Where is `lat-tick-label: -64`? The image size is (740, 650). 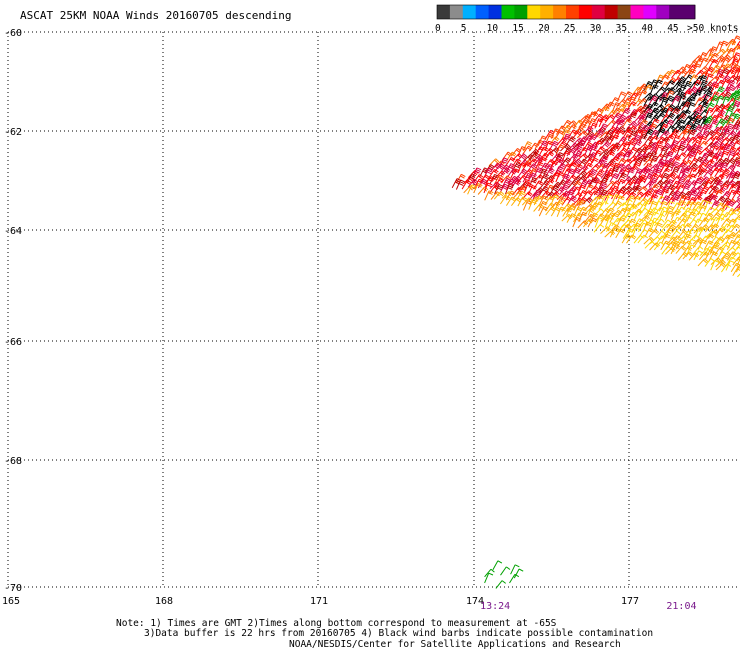 lat-tick-label: -64 is located at coordinates (13, 231).